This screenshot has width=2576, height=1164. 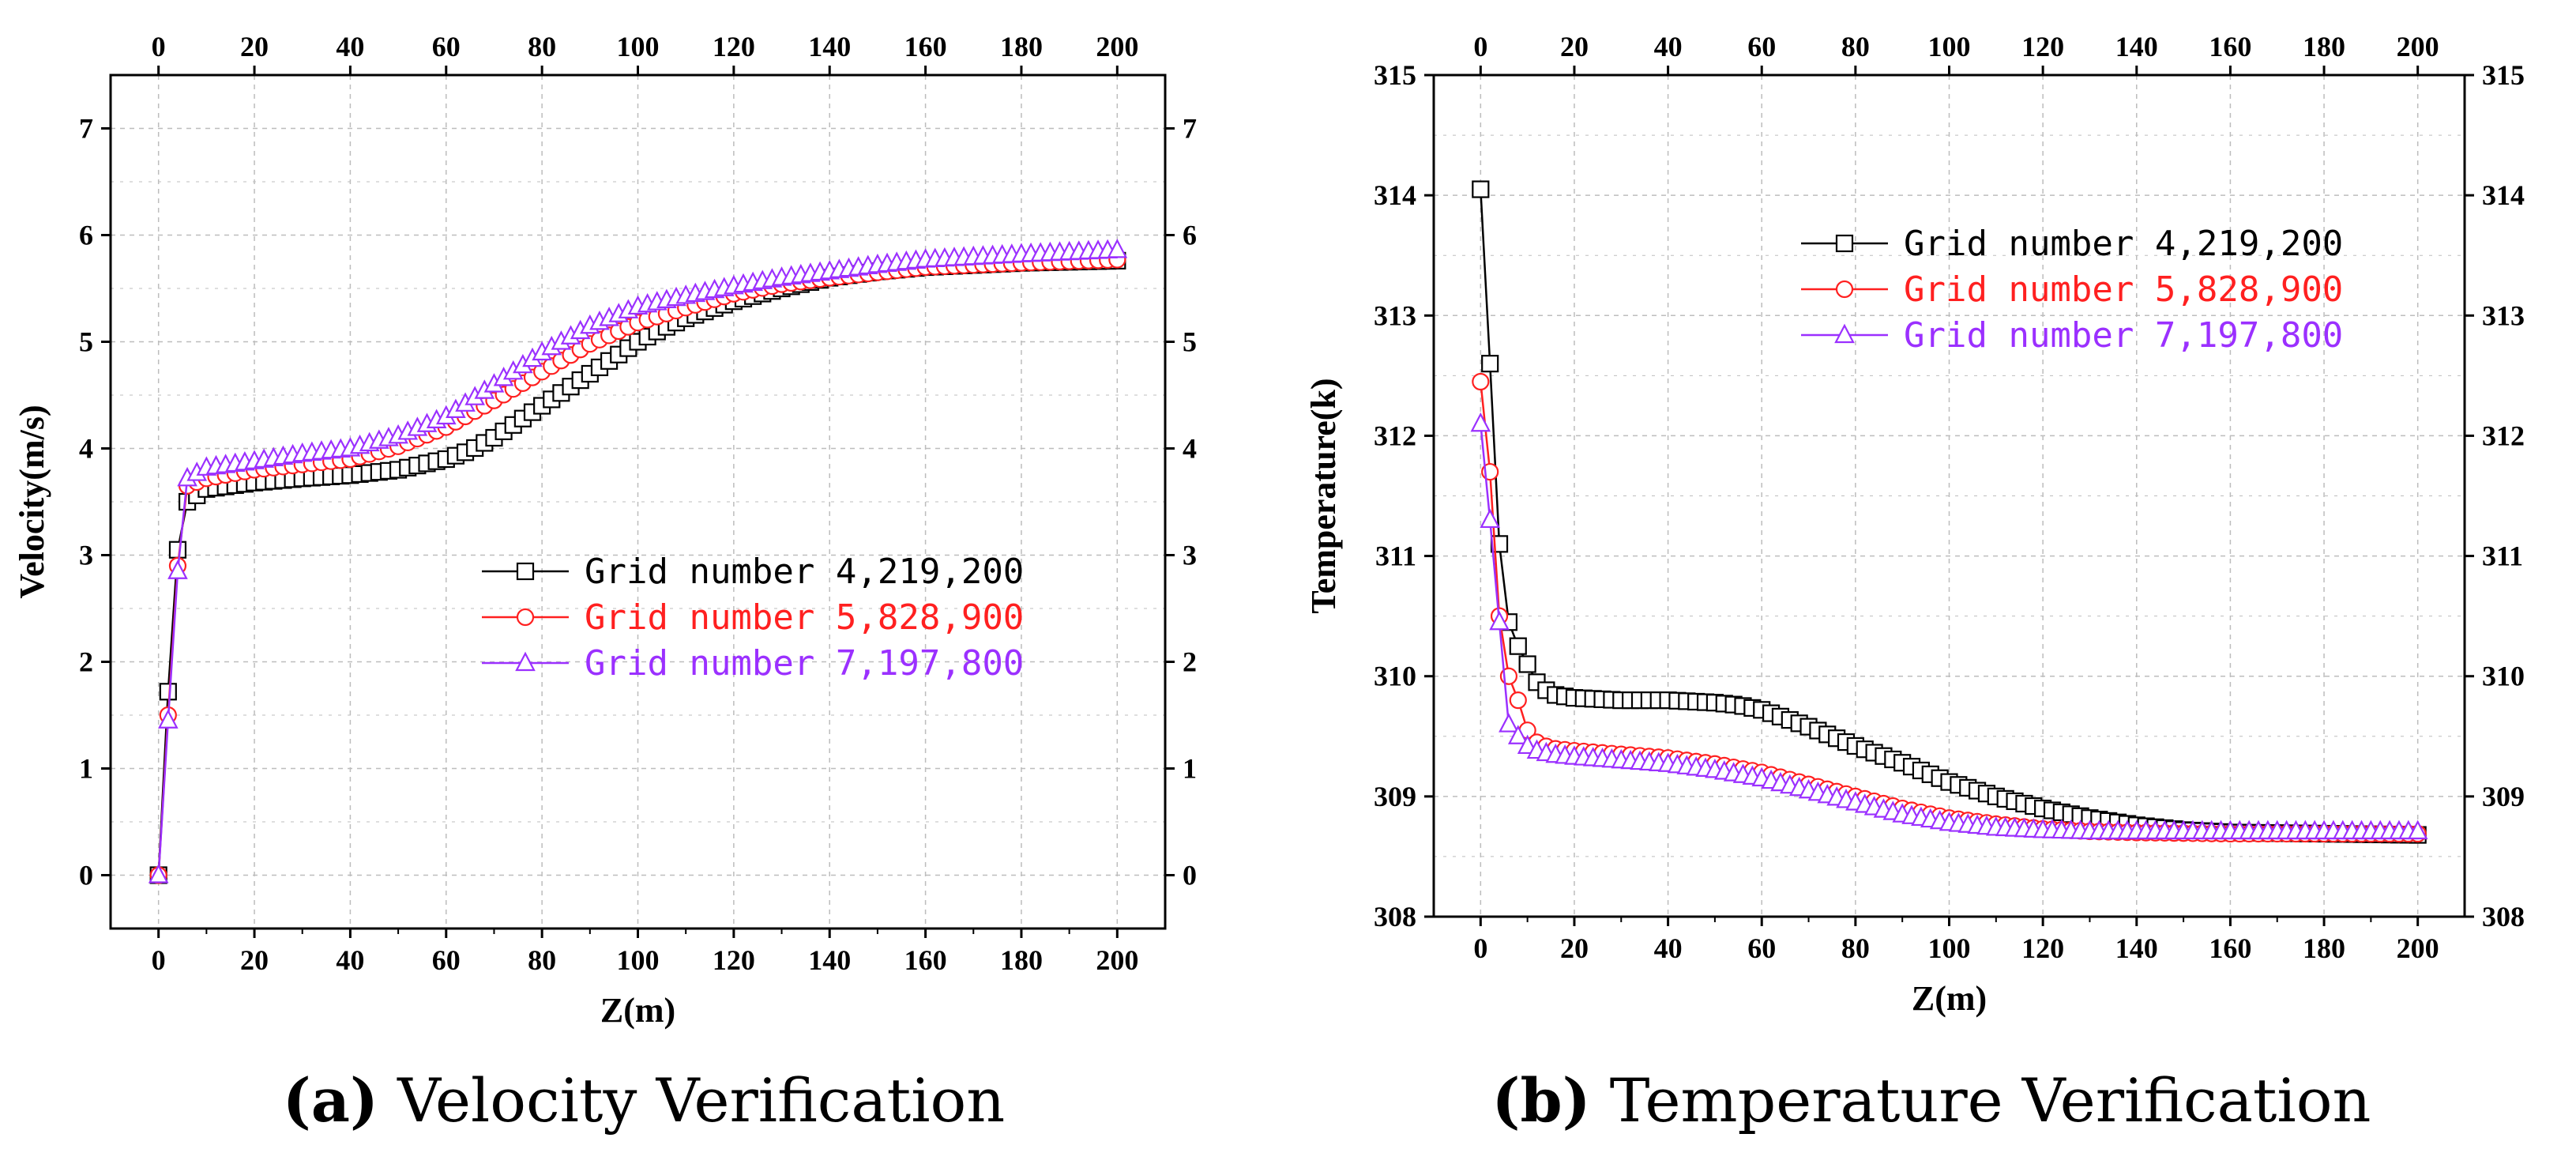 I want to click on y-tick-label-right: 2, so click(x=1190, y=662).